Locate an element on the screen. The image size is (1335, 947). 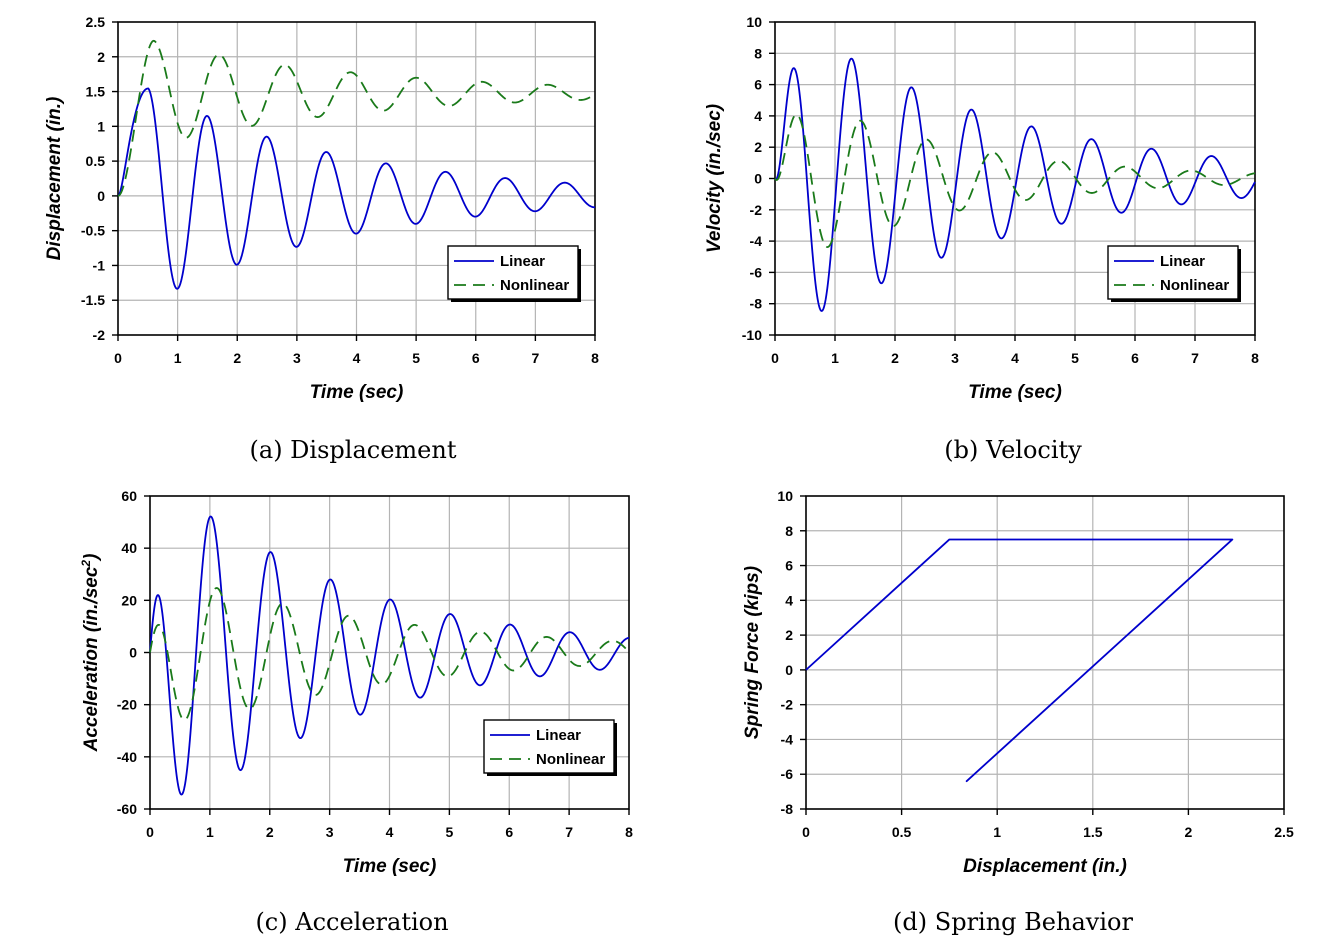
chart-a-caption: (a) Displacement is located at coordinates (353, 450).